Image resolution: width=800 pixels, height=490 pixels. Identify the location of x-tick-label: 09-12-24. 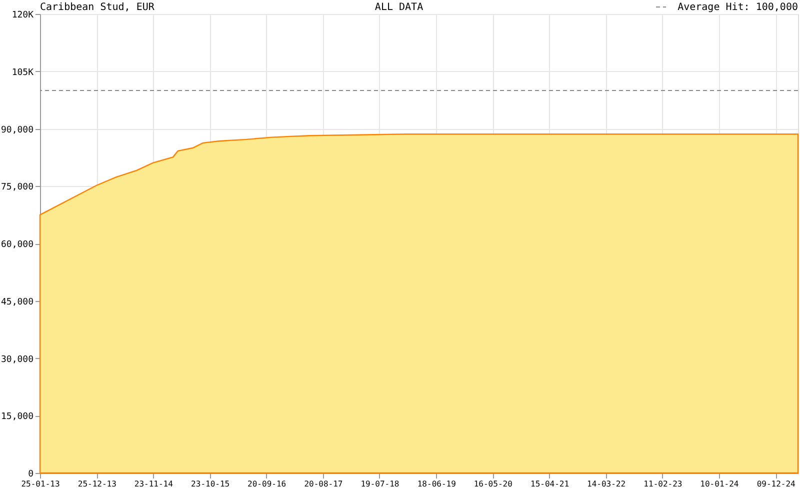
(776, 484).